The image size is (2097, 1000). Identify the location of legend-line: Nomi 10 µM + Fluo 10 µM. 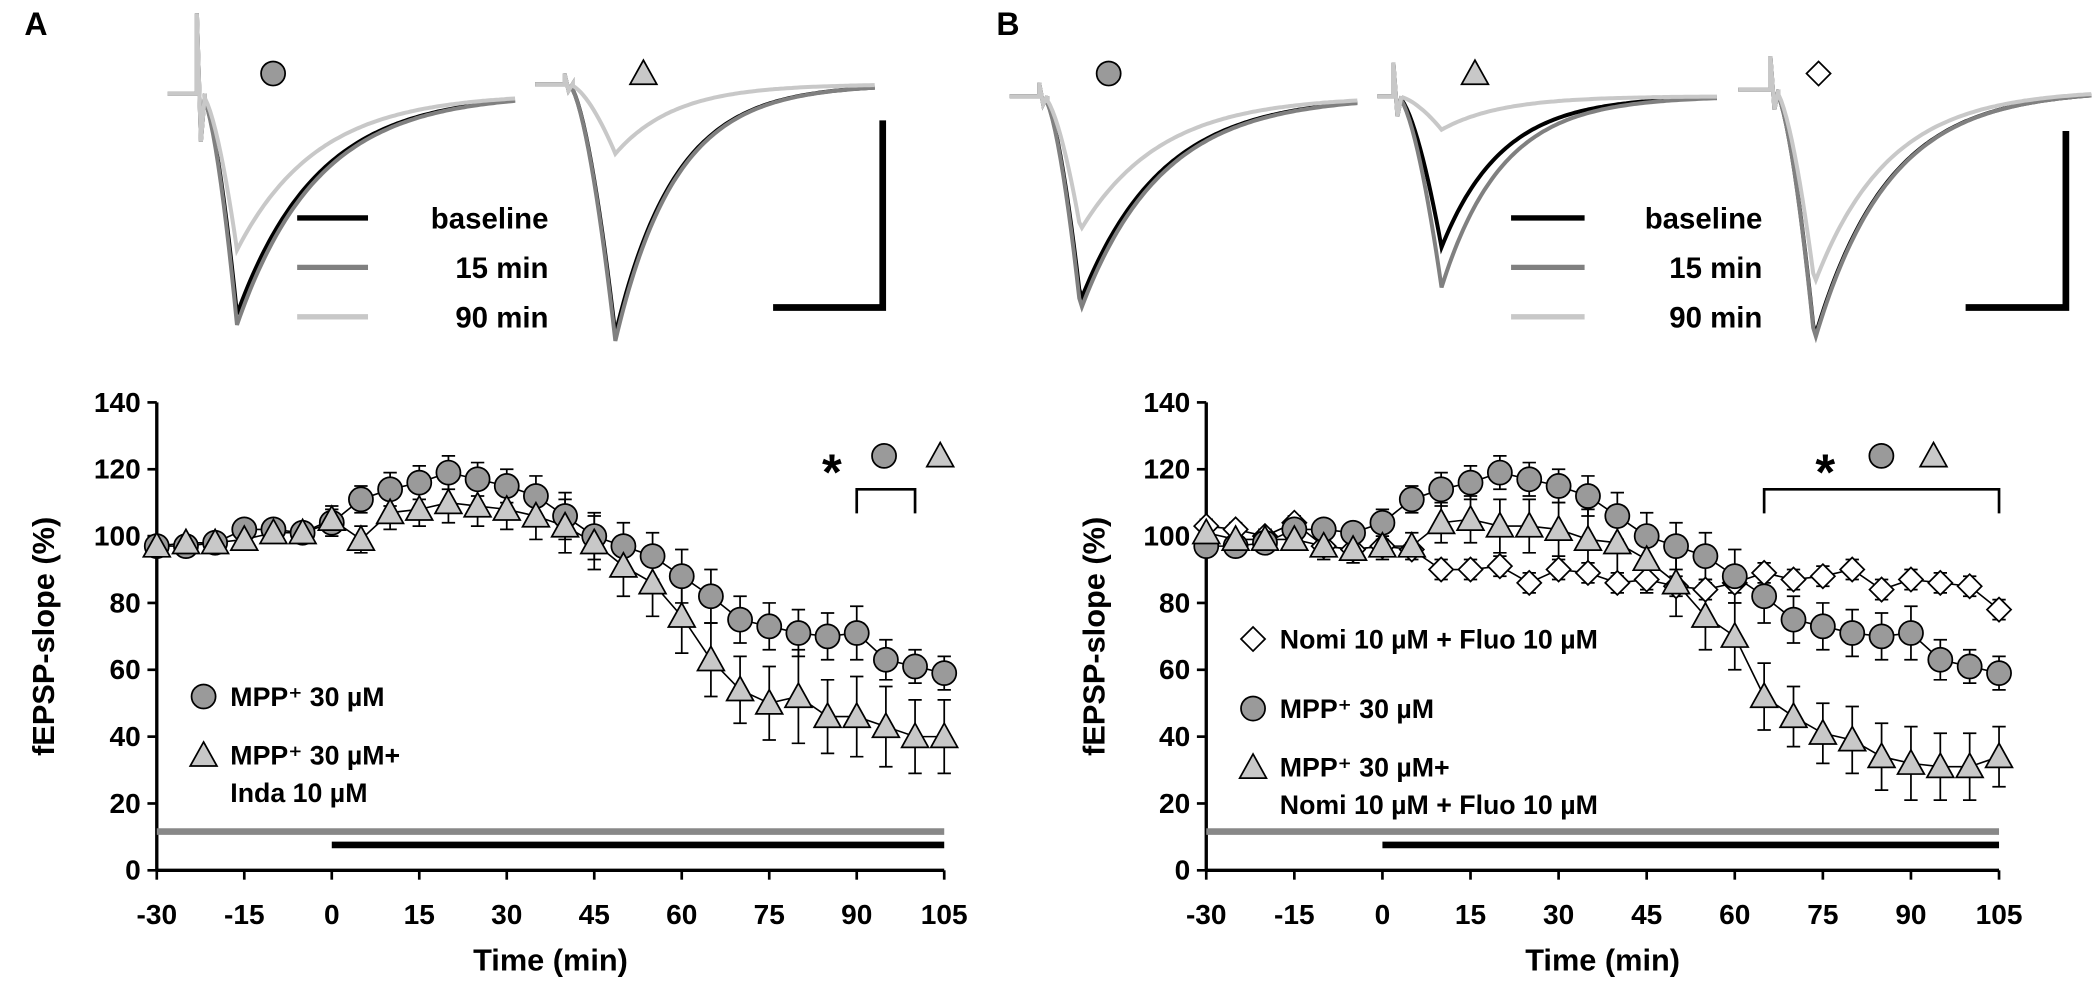
(1439, 805).